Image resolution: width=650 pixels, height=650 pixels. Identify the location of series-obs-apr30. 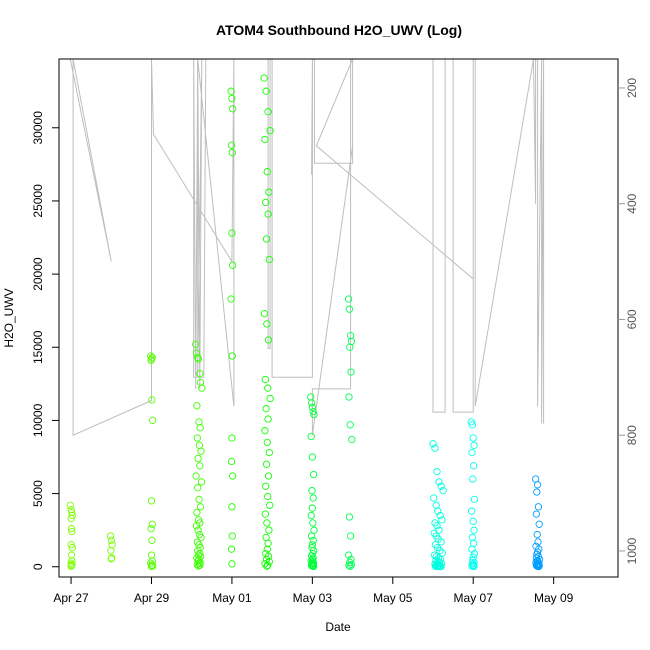
(199, 455).